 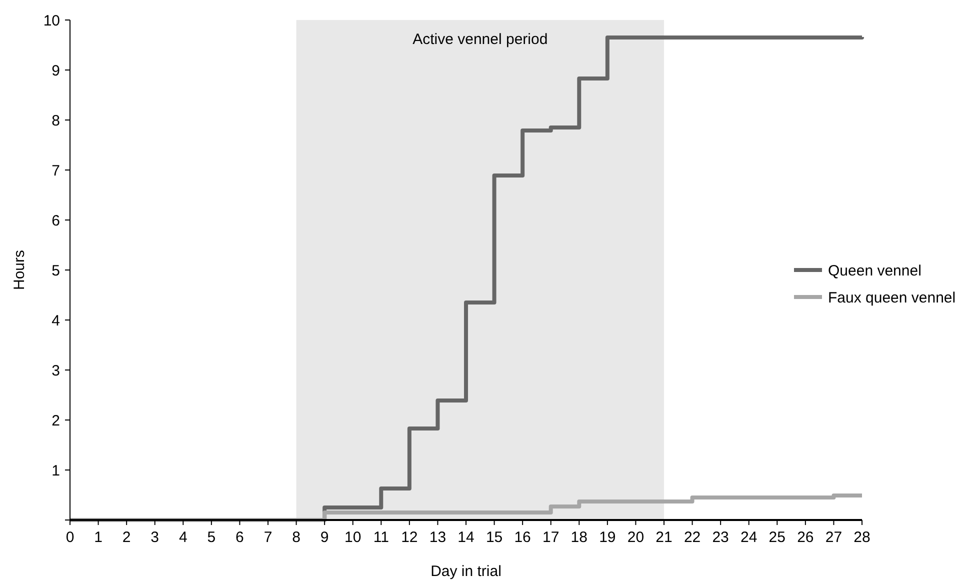 What do you see at coordinates (875, 271) in the screenshot?
I see `legend-label: Queen vennel` at bounding box center [875, 271].